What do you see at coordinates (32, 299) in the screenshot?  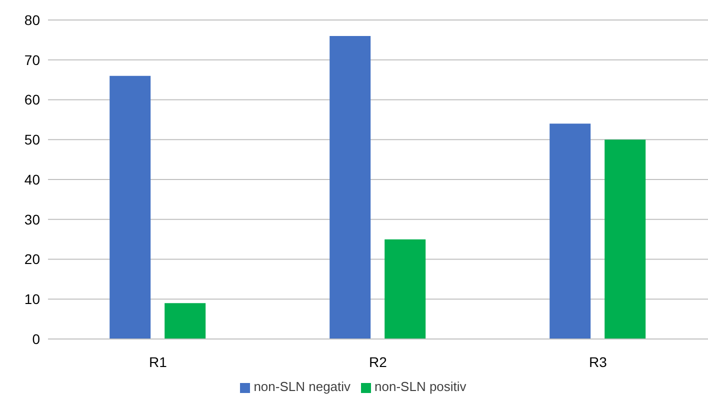 I see `y-tick-label: 10` at bounding box center [32, 299].